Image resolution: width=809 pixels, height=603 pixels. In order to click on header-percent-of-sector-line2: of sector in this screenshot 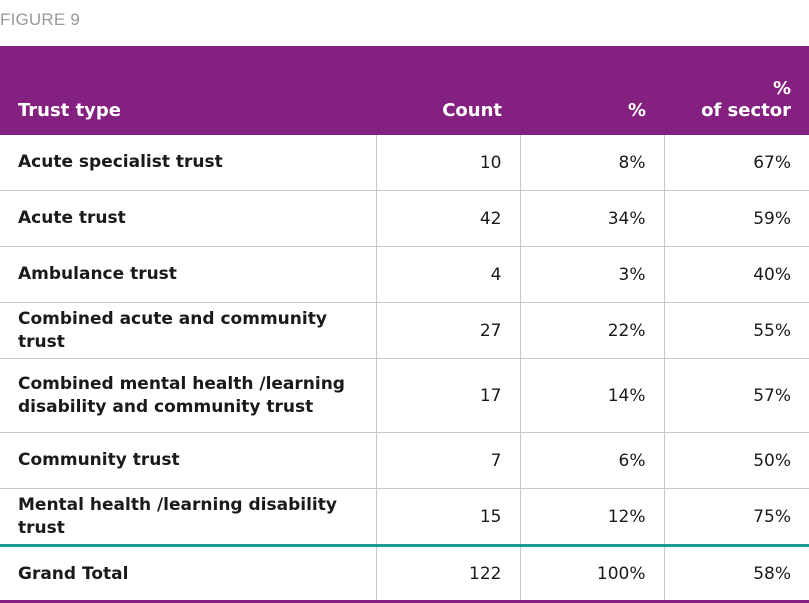, I will do `click(746, 110)`.